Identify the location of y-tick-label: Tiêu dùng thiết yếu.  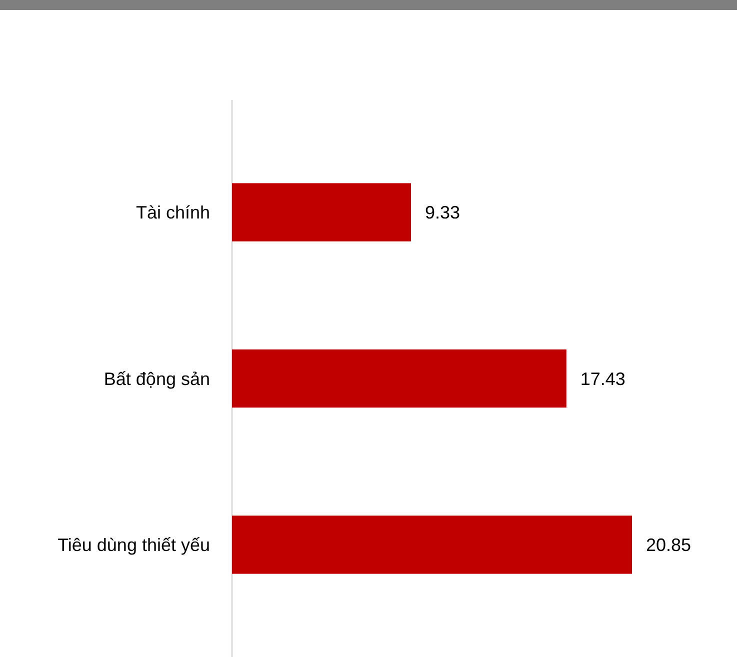
(134, 545).